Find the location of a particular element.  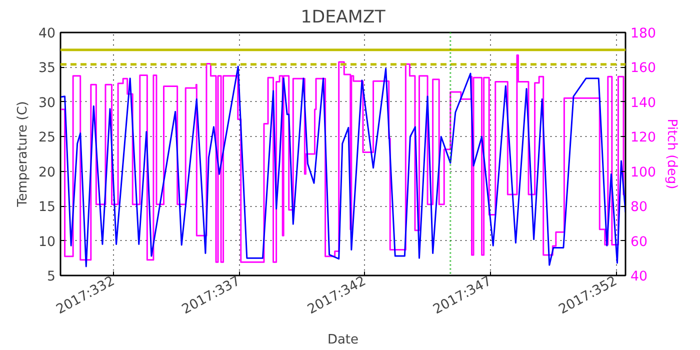

y2-tick-label: 180 is located at coordinates (643, 34).